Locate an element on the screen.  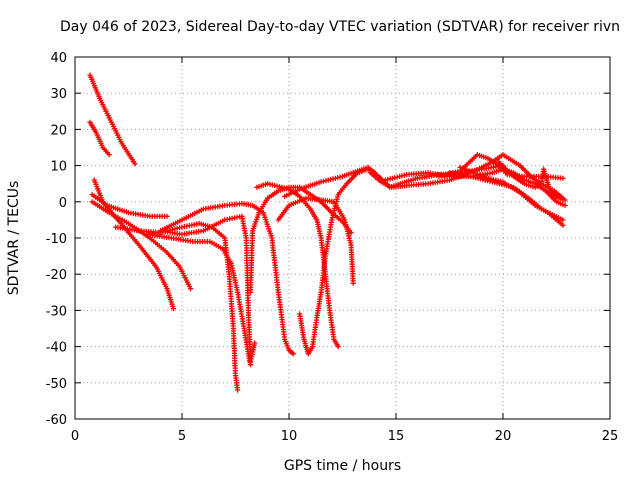
y-tick-label: -40 is located at coordinates (56, 348).